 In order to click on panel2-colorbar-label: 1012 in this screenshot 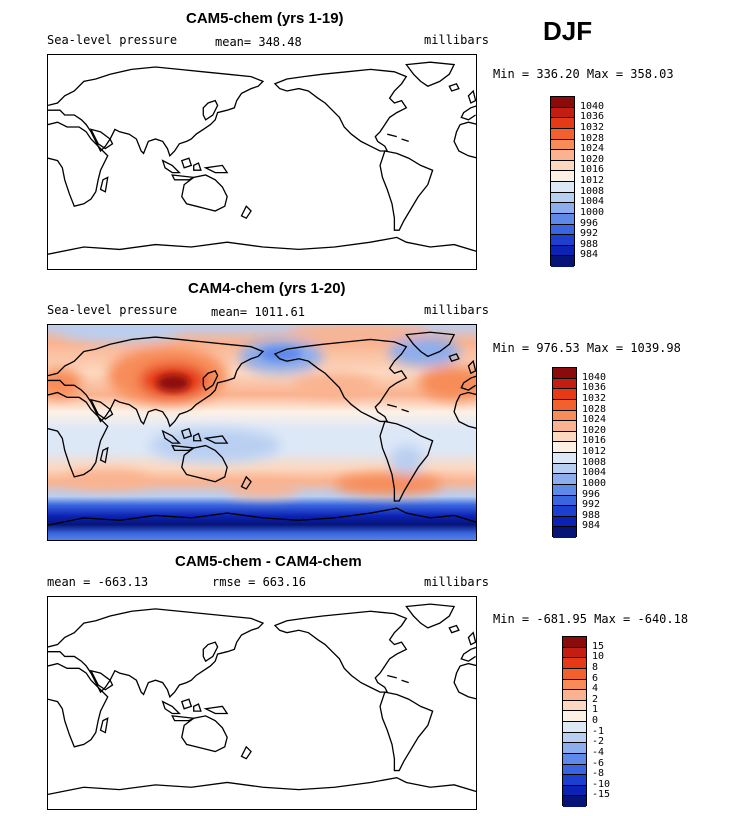, I will do `click(594, 451)`.